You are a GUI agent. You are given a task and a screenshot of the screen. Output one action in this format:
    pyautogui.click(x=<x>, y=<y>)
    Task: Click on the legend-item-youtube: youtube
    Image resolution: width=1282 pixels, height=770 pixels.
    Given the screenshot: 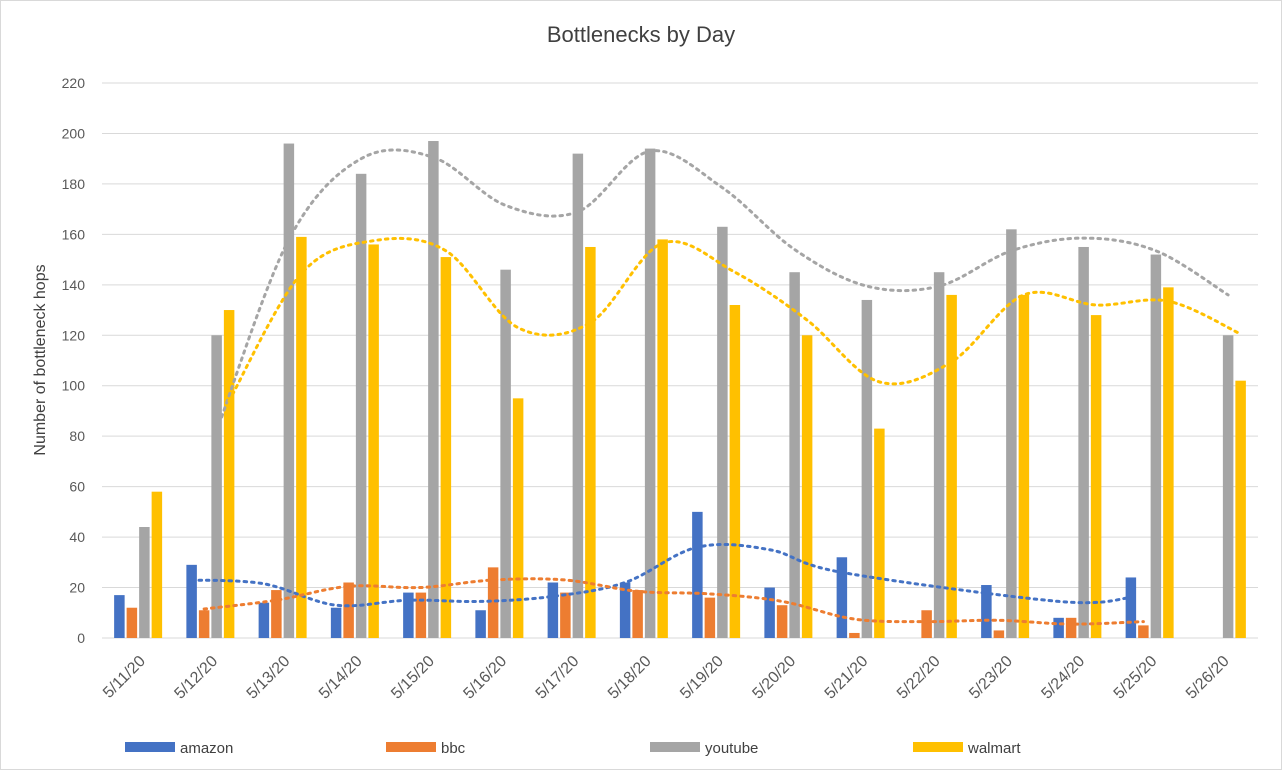 What is the action you would take?
    pyautogui.click(x=704, y=748)
    